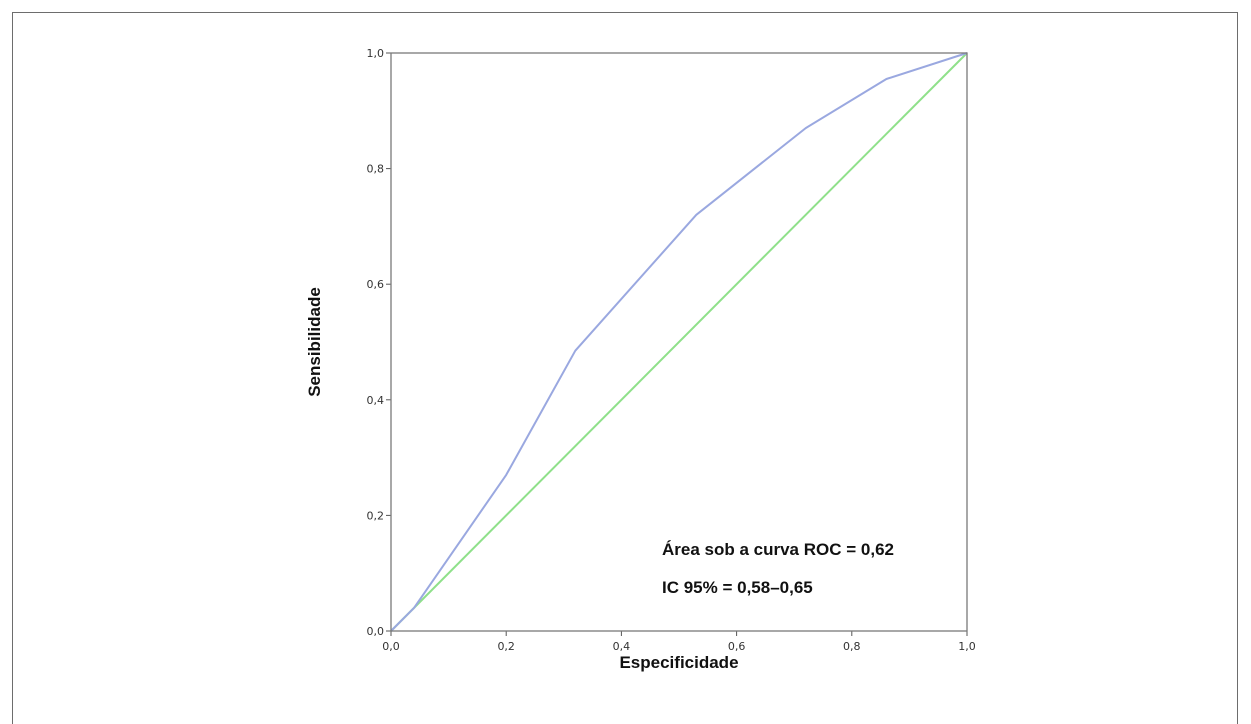 This screenshot has width=1251, height=724. I want to click on y-tick-label: 0,2, so click(376, 515).